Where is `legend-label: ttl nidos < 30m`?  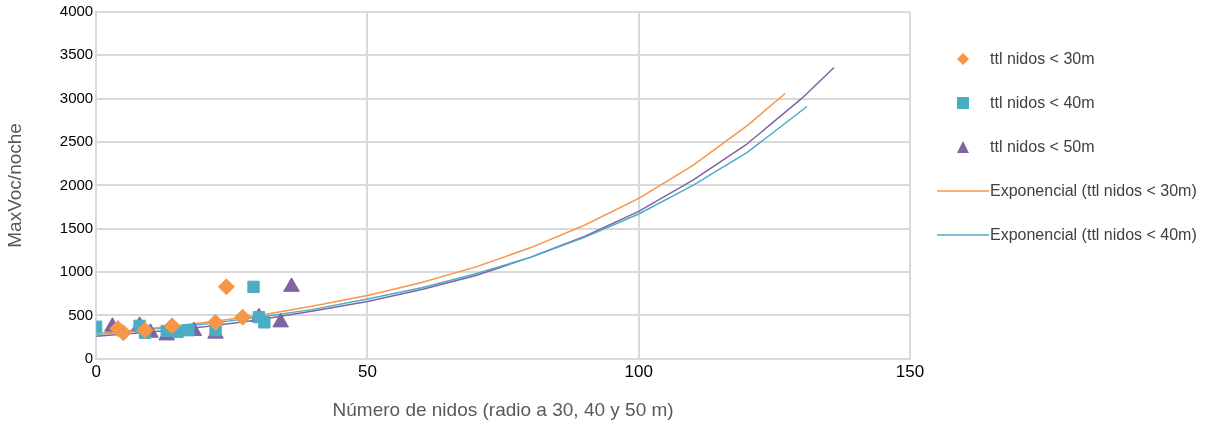
legend-label: ttl nidos < 30m is located at coordinates (1042, 59).